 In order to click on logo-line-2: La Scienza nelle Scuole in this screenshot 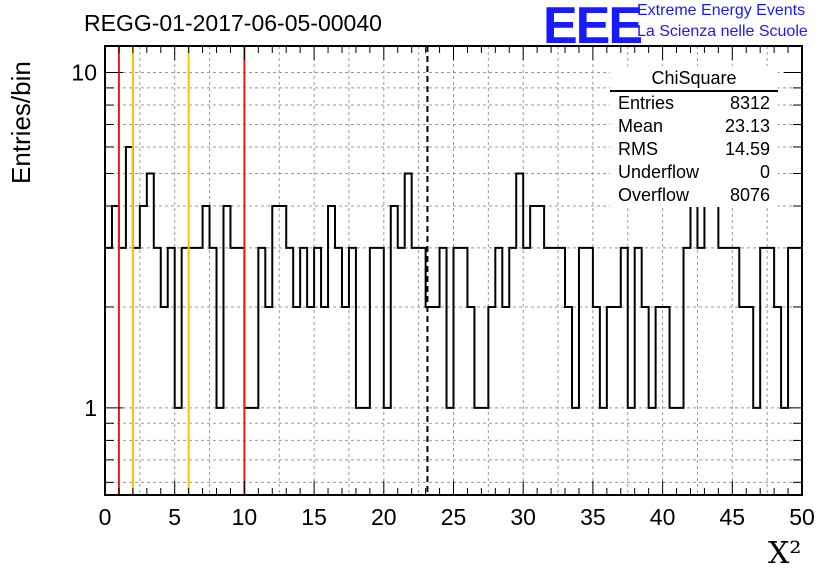, I will do `click(722, 31)`.